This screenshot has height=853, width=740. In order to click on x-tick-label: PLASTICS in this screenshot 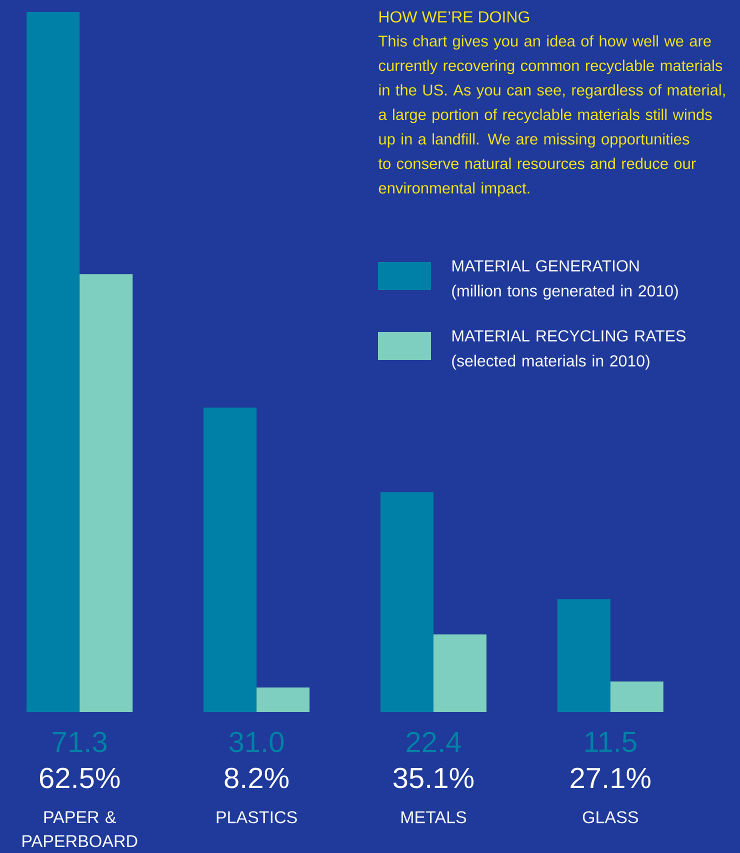, I will do `click(256, 817)`.